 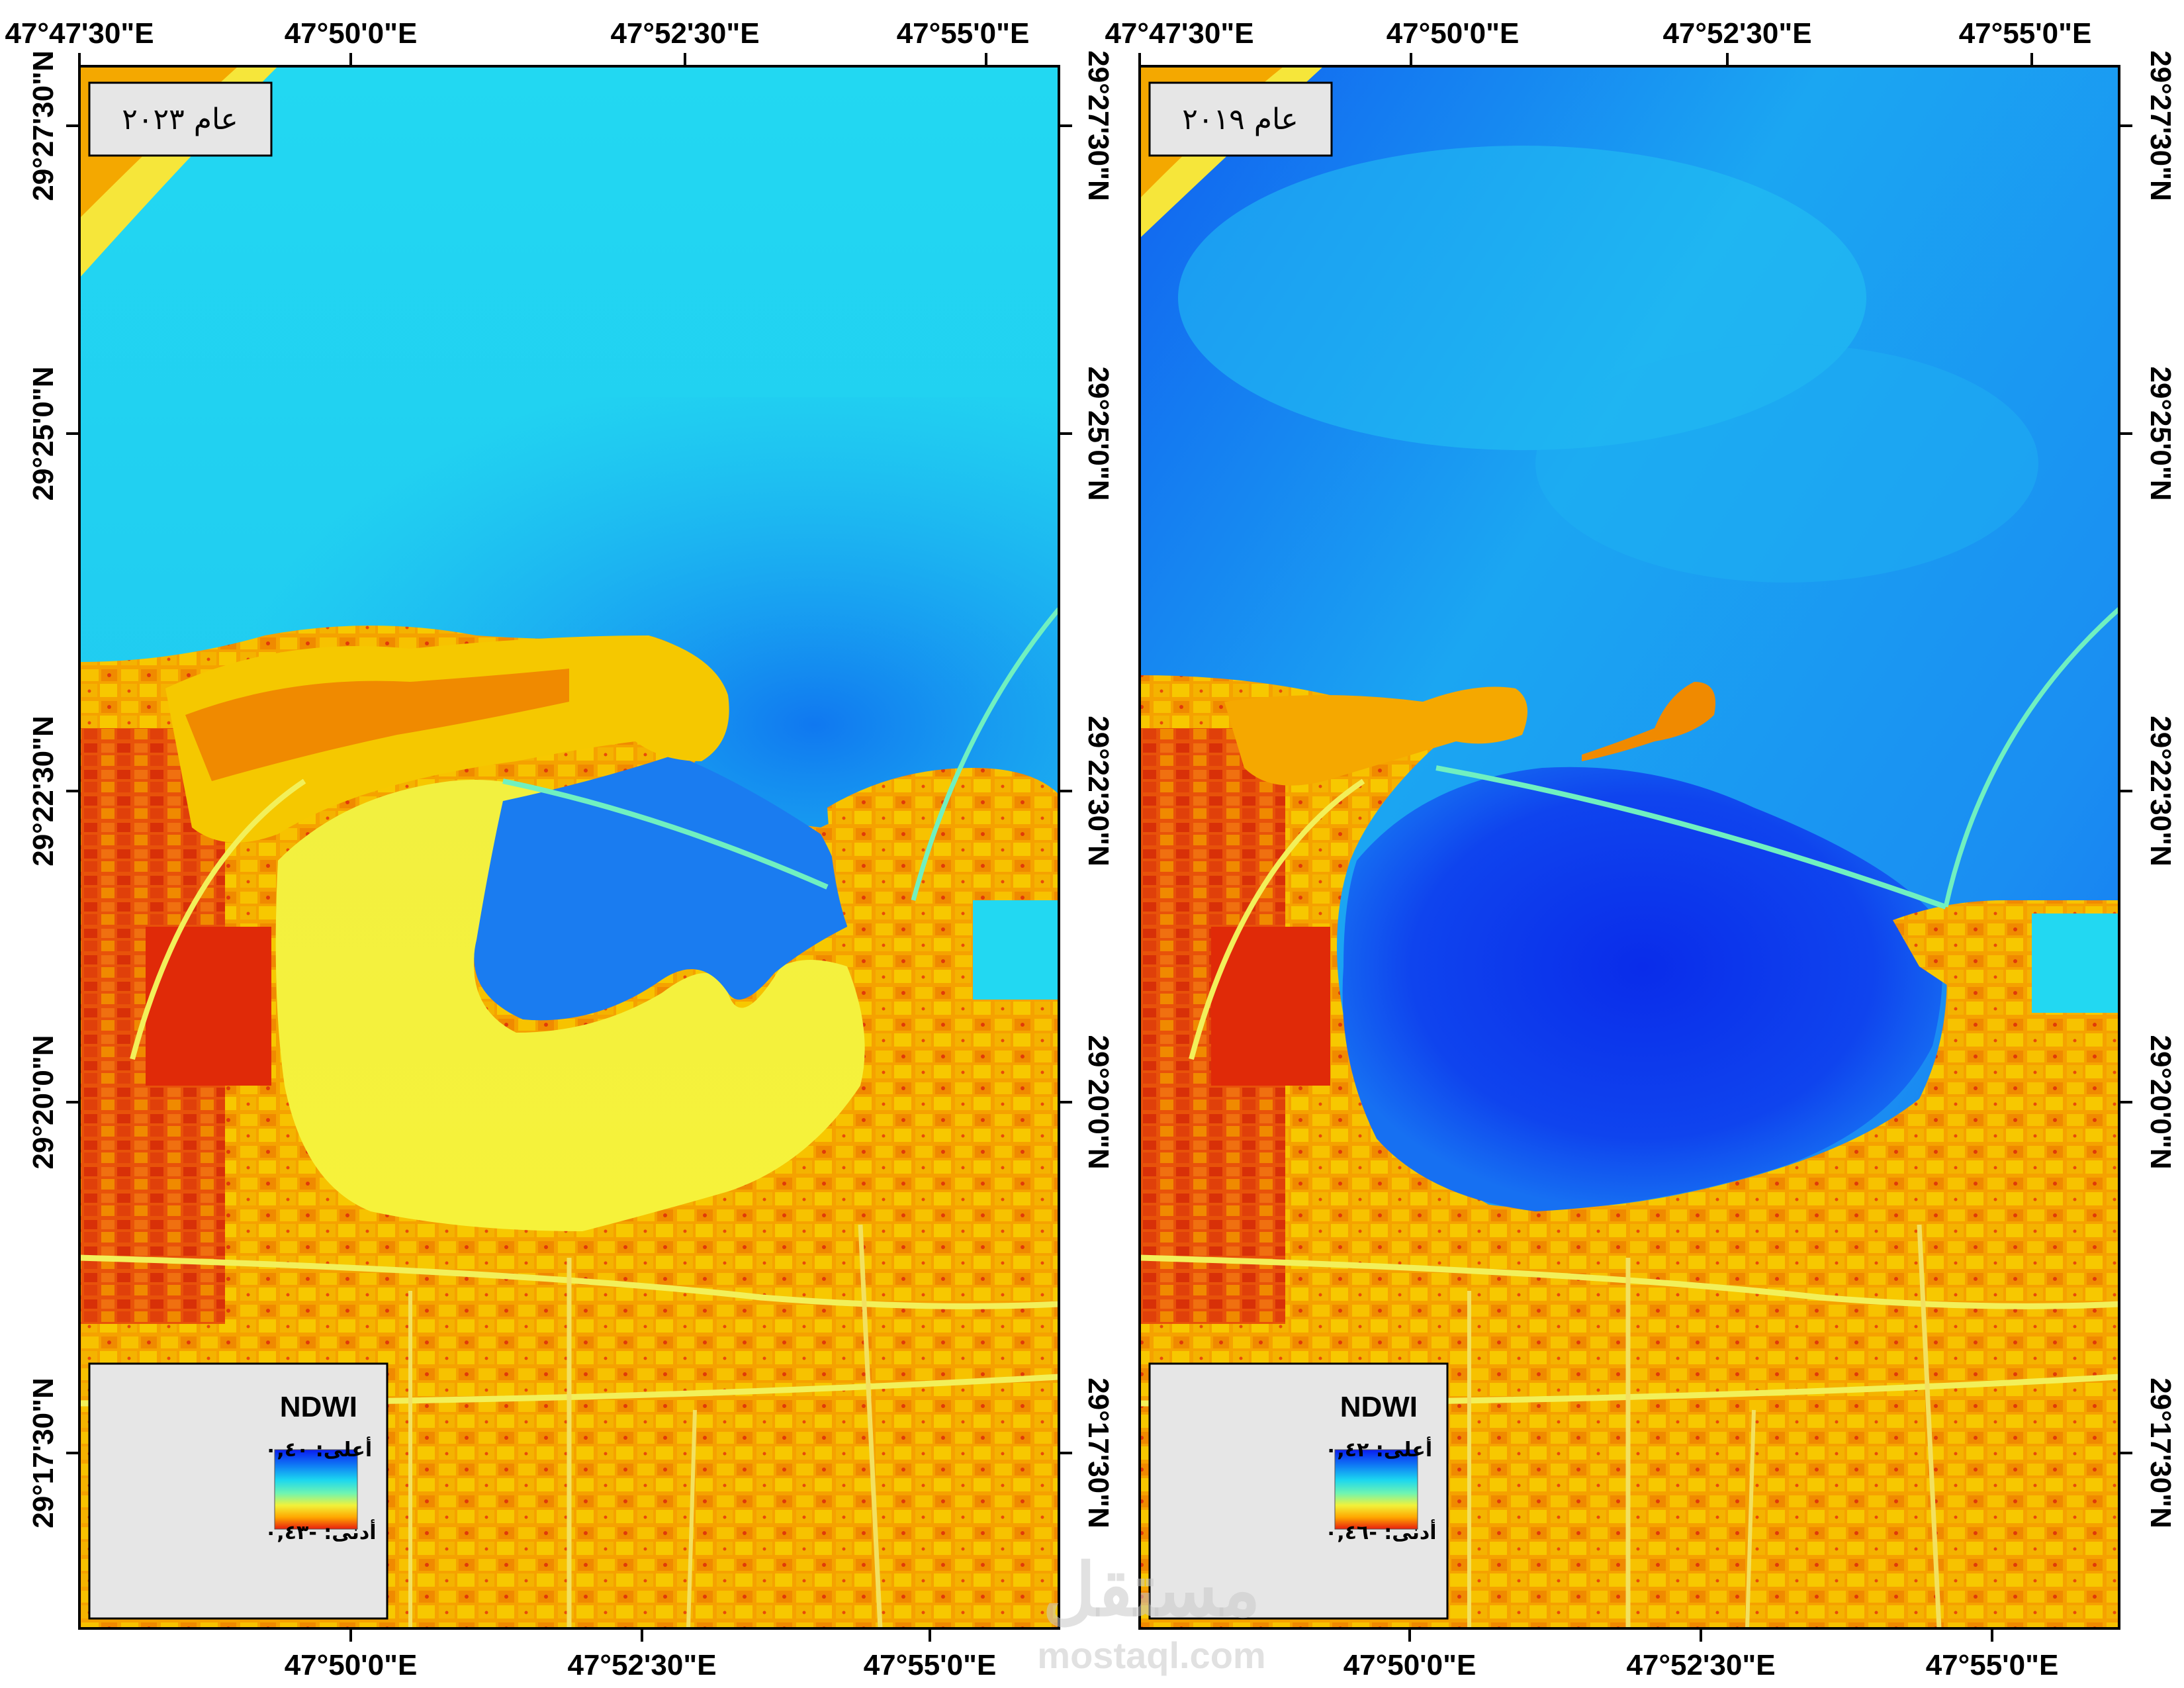 I want to click on legend-max-label: أعلى: ٠,٤٠, so click(x=318, y=1449).